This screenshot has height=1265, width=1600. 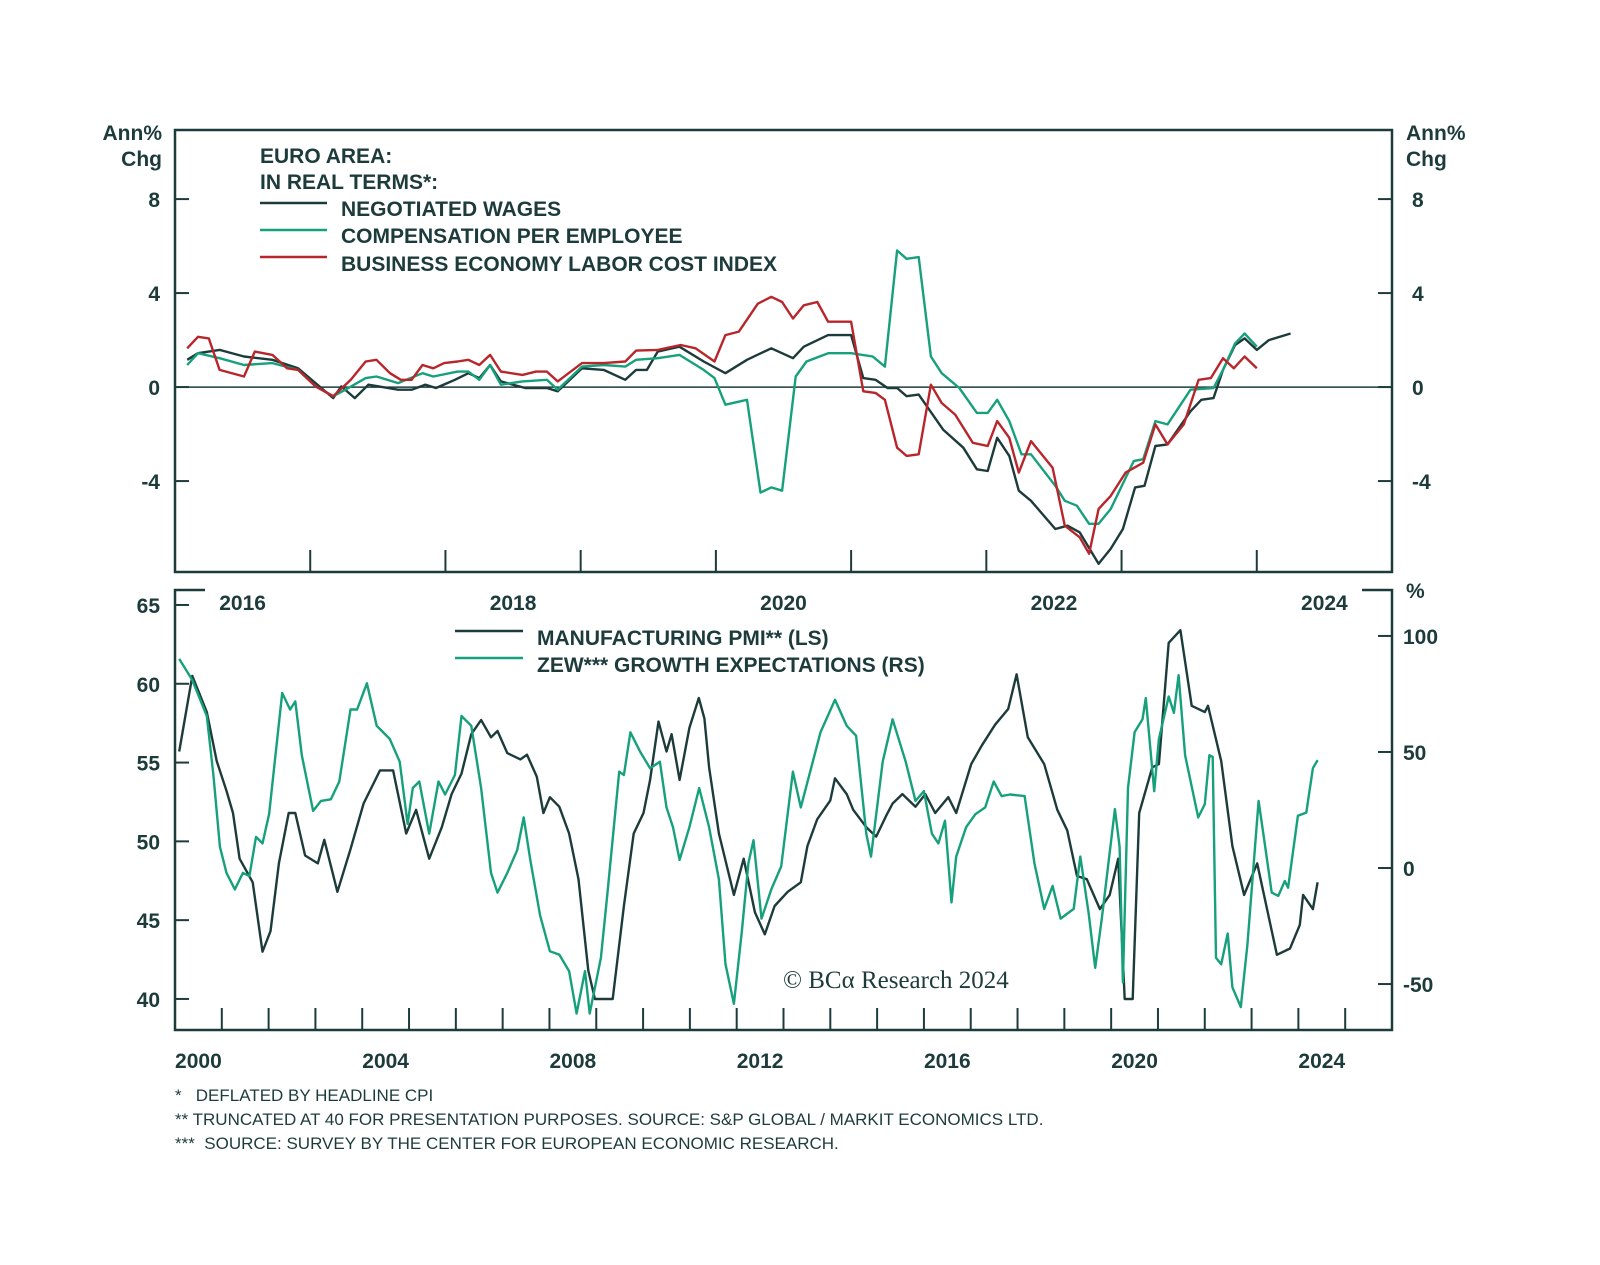 What do you see at coordinates (896, 980) in the screenshot?
I see `copyright-watermark: © BCα Research 2024` at bounding box center [896, 980].